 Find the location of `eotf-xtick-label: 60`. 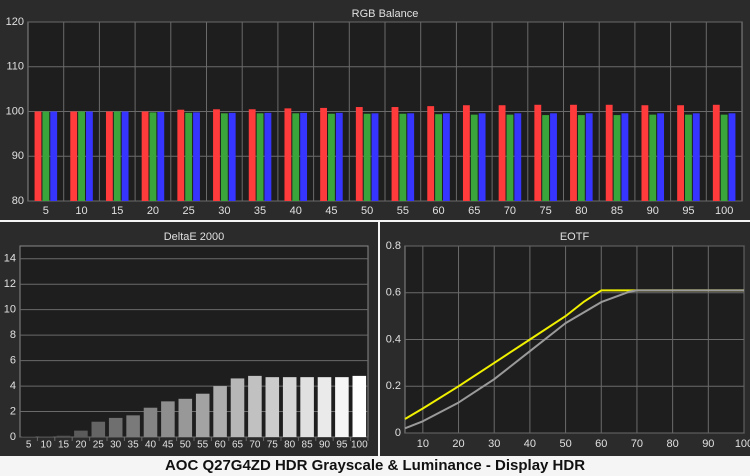

eotf-xtick-label: 60 is located at coordinates (601, 444).